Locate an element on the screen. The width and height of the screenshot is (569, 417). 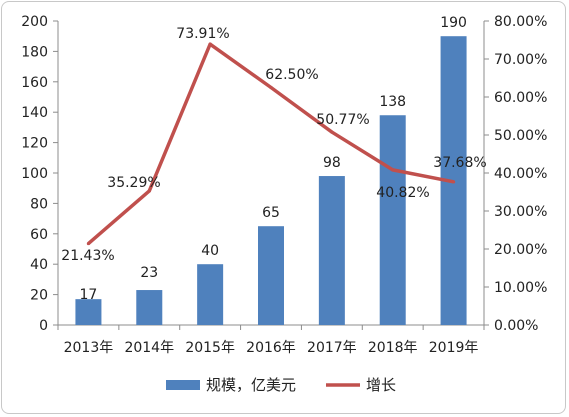
y-right-tick-label: 20.00% is located at coordinates (520, 250).